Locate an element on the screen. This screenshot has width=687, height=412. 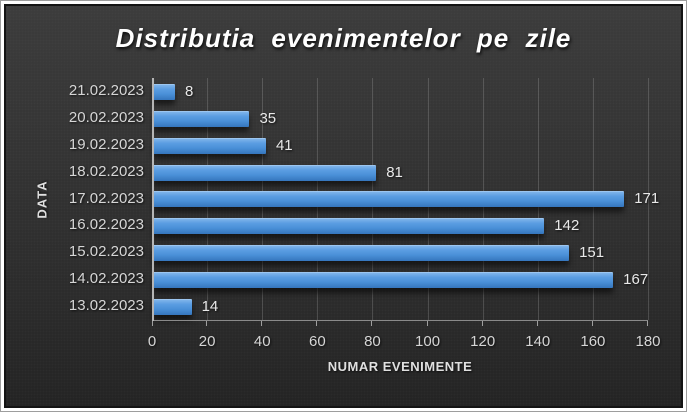
bar-row: 81 is located at coordinates (400, 172).